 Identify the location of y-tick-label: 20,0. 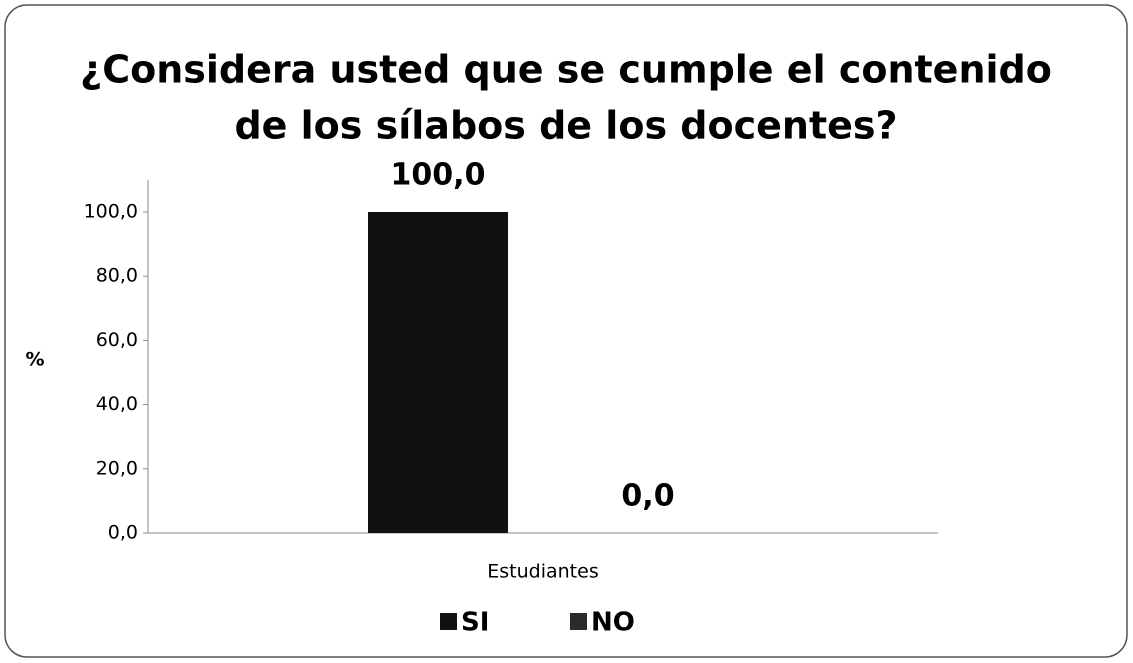
(117, 468).